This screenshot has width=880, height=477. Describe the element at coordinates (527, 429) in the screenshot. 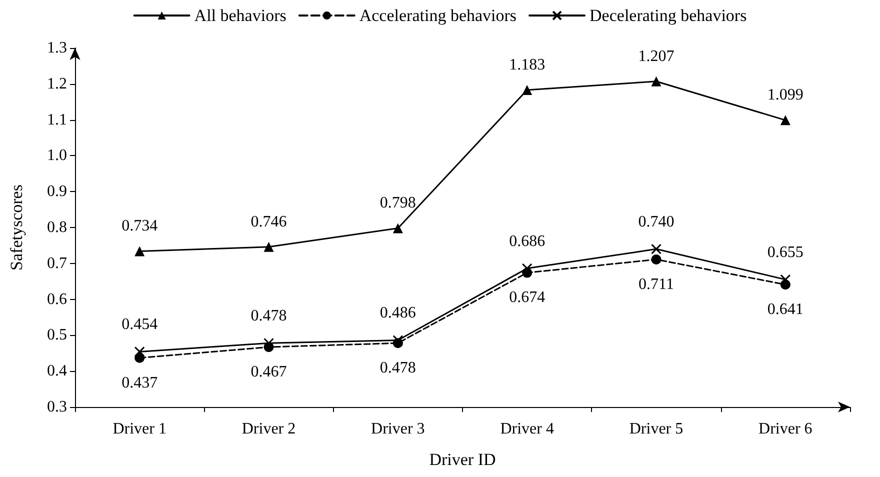

I see `x-tick-label: Driver 4` at that location.